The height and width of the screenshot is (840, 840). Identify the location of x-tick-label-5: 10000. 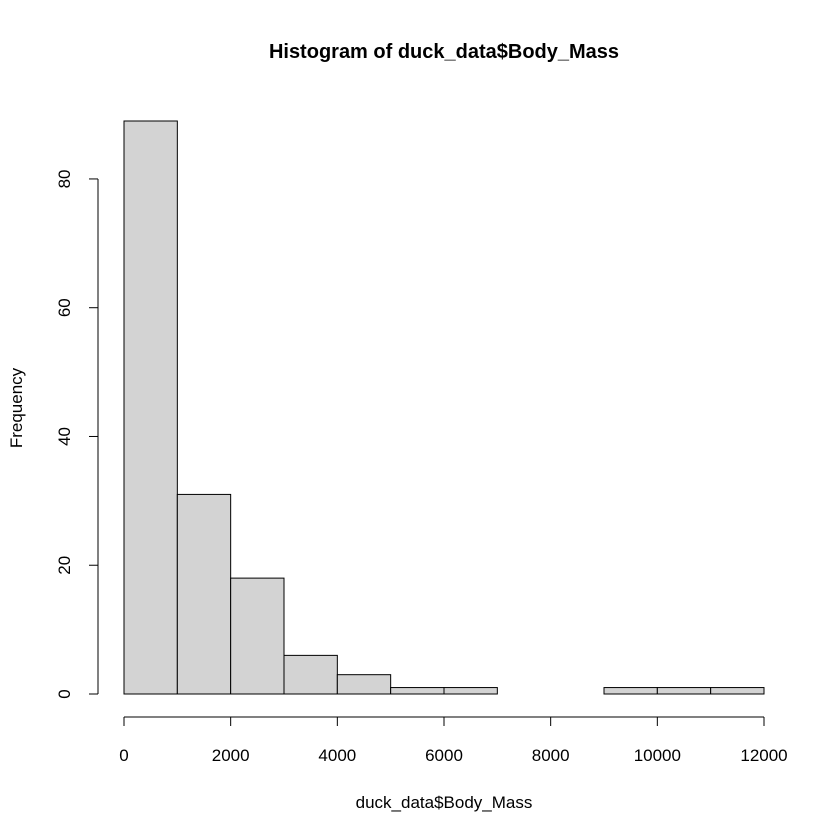
(657, 755).